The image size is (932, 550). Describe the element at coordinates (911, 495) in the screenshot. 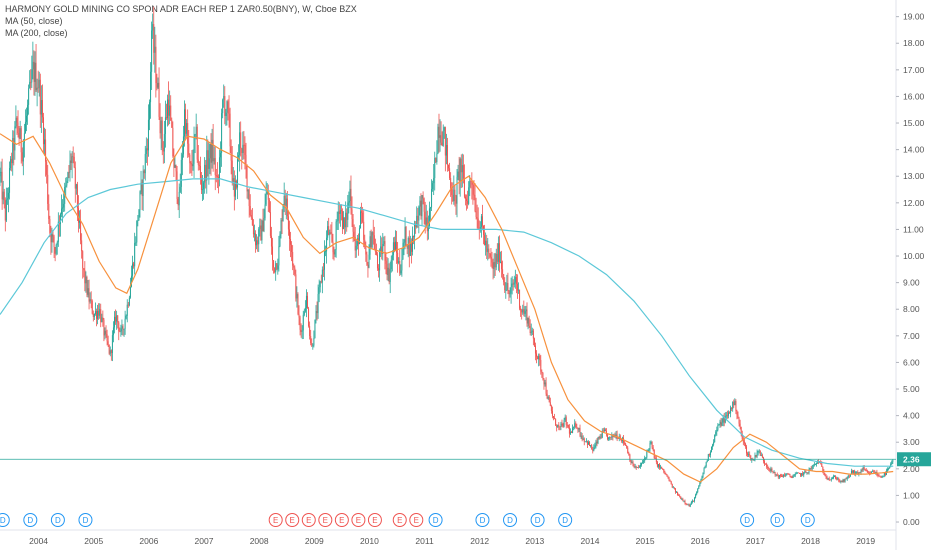

I see `y-tick-label: 1.00` at that location.